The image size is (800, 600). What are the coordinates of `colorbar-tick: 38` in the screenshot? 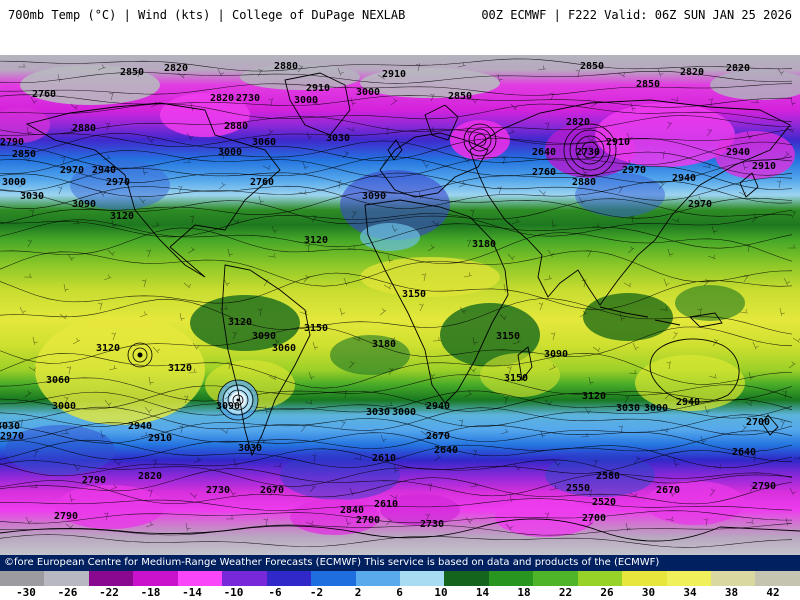 It's located at (731, 592).